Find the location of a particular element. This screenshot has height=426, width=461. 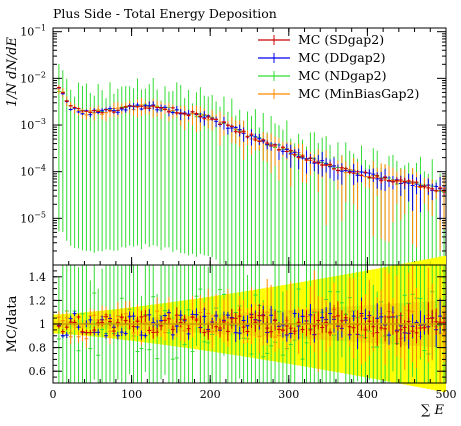

main-ytick-exponent: −1 is located at coordinates (40, 28).